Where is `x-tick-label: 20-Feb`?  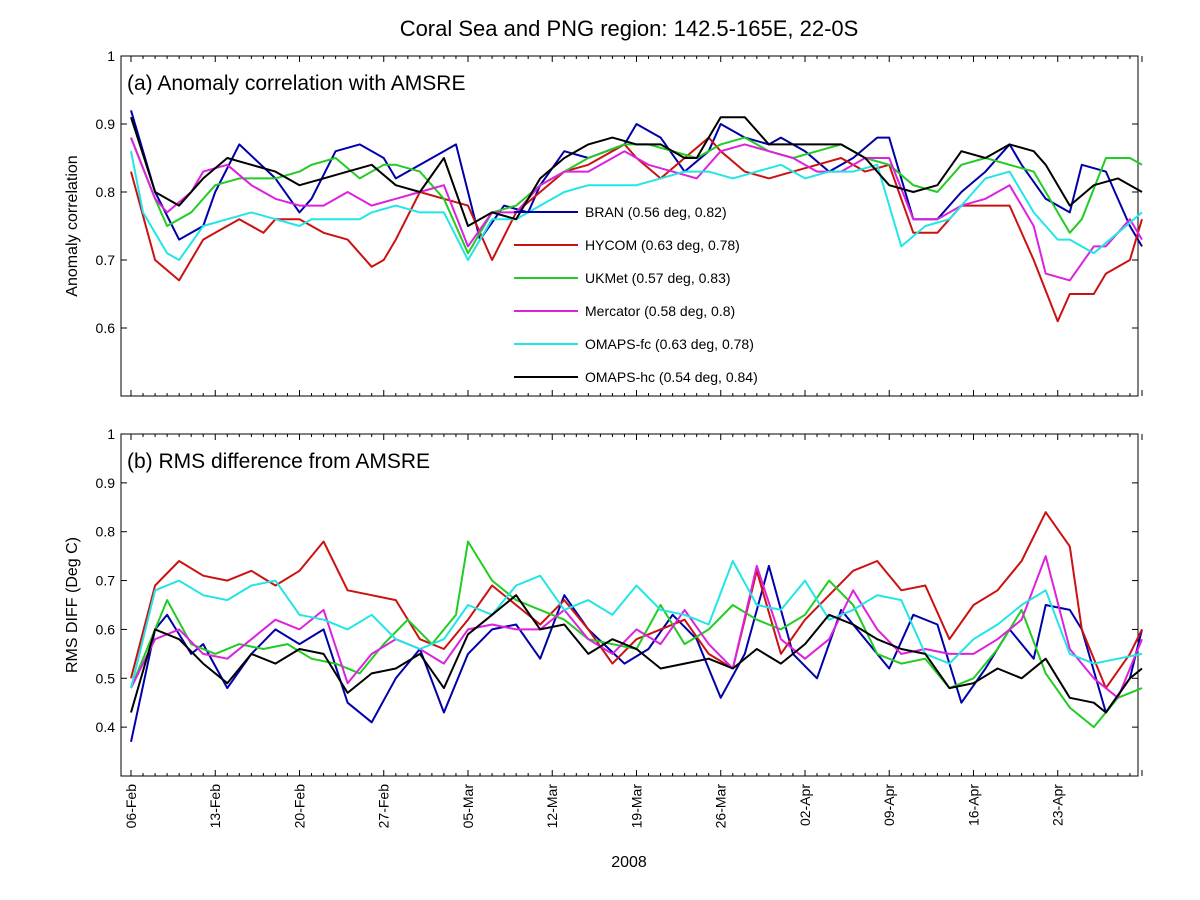
x-tick-label: 20-Feb is located at coordinates (299, 806).